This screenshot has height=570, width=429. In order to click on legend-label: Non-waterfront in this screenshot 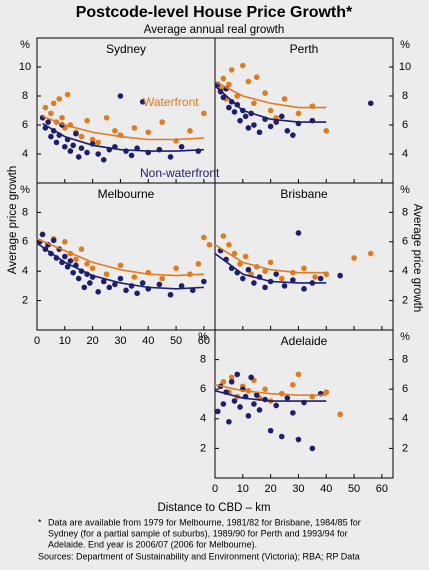, I will do `click(180, 173)`.